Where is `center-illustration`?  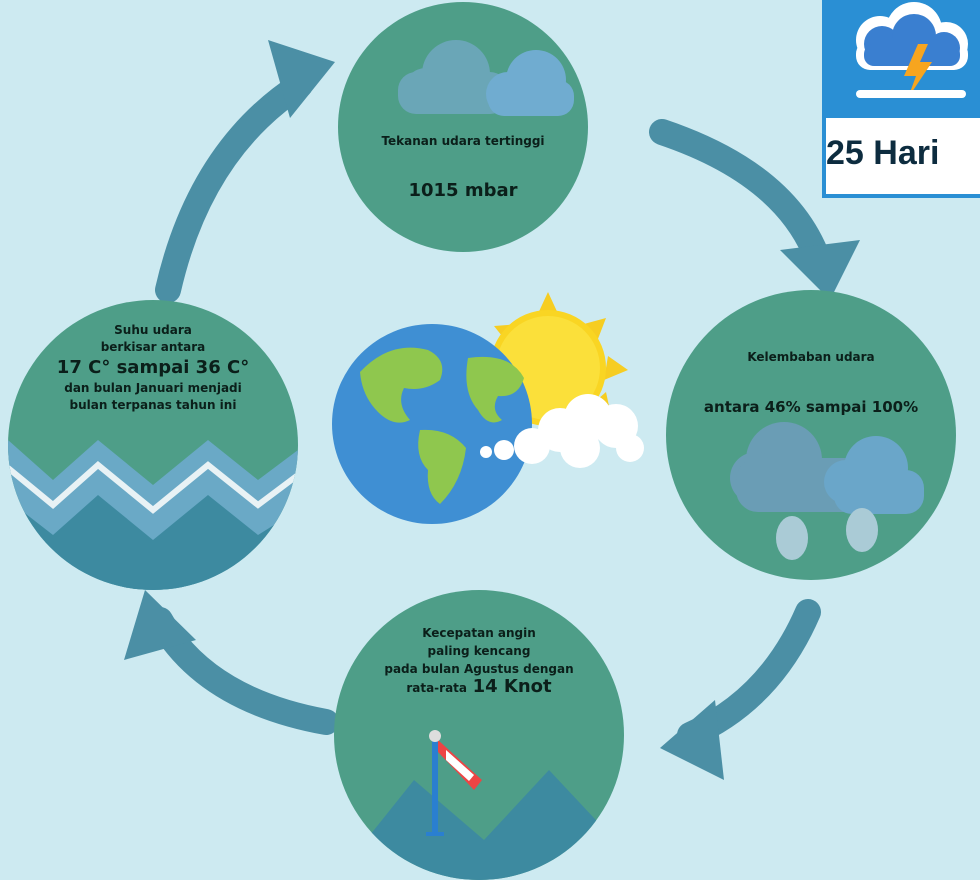
center-illustration is located at coordinates (488, 408).